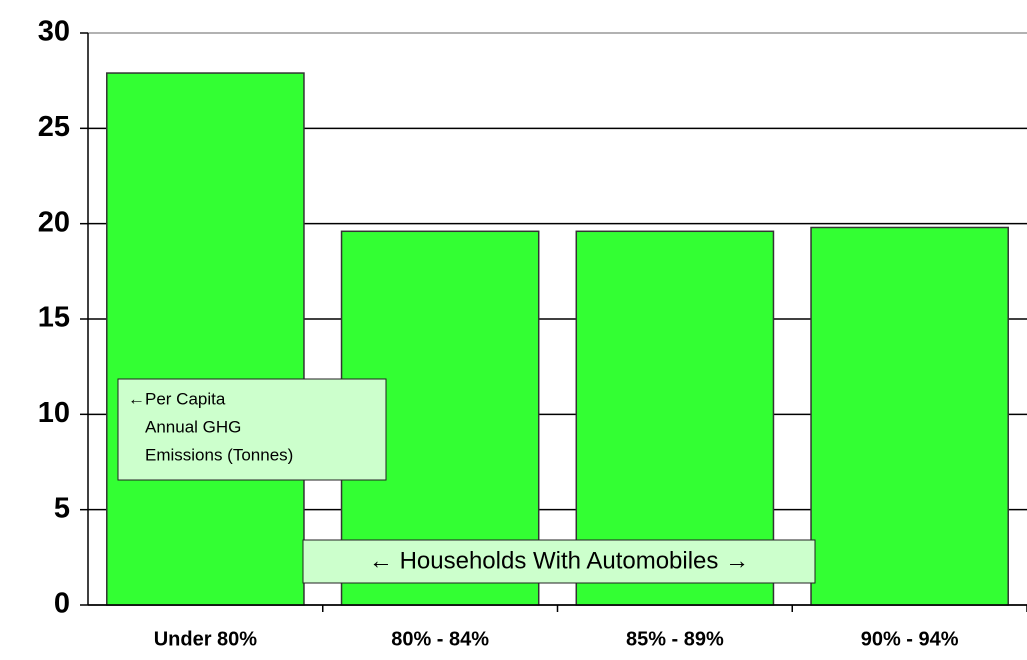 The width and height of the screenshot is (1027, 660). What do you see at coordinates (910, 639) in the screenshot?
I see `x-tick-label: 90% - 94%` at bounding box center [910, 639].